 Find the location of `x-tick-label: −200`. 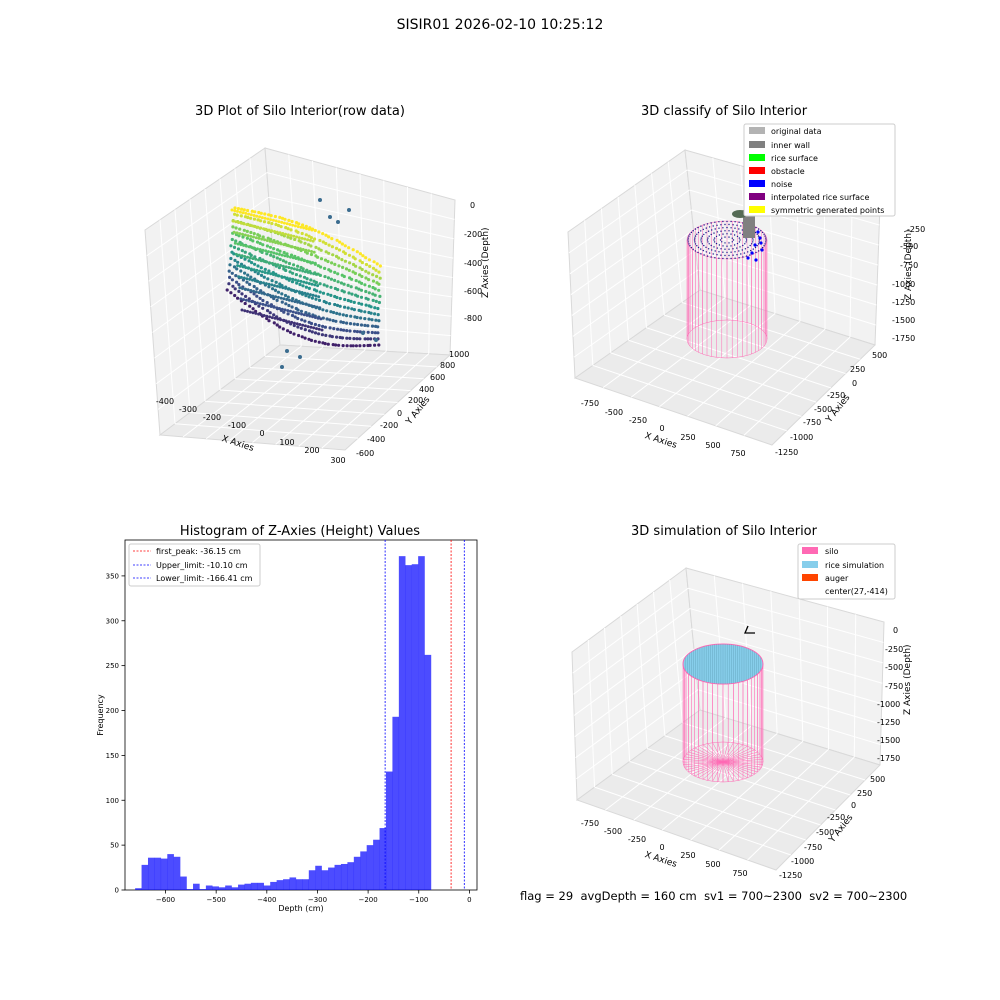

x-tick-label: −200 is located at coordinates (367, 900).